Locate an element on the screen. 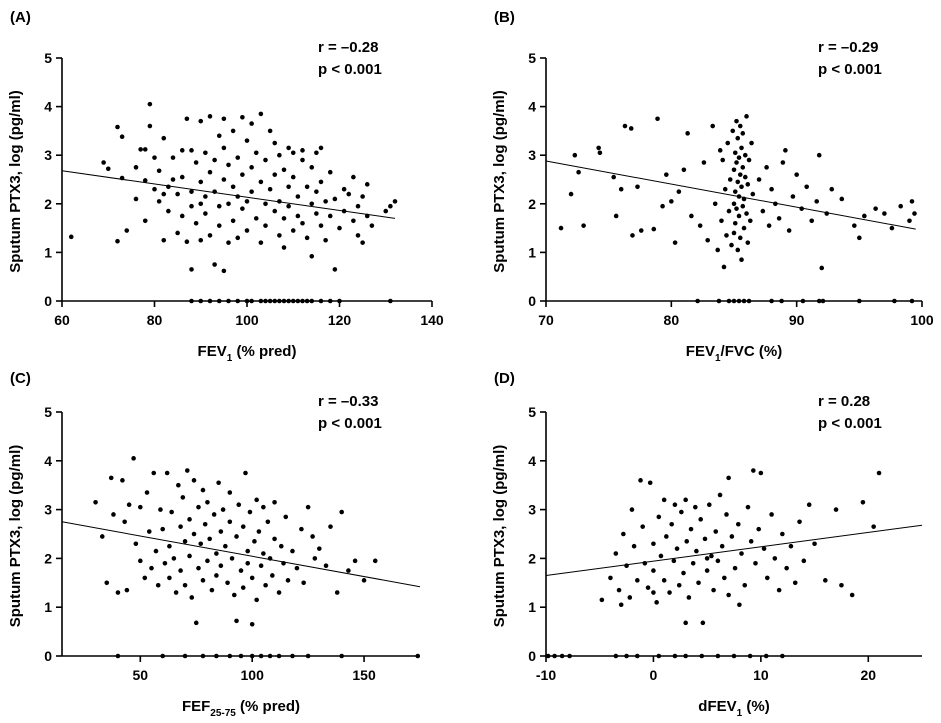 The image size is (941, 723). x-tick-label: 90 is located at coordinates (797, 320).